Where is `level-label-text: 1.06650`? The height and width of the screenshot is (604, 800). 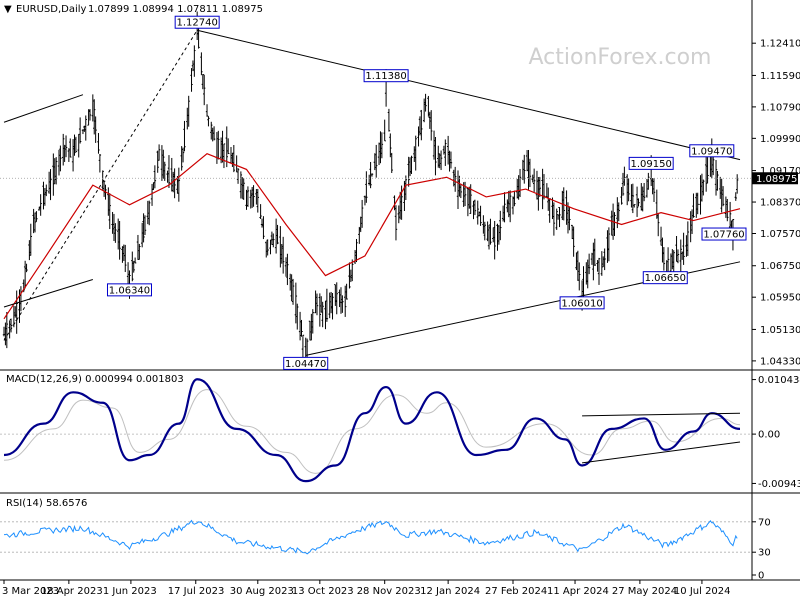 level-label-text: 1.06650 is located at coordinates (665, 278).